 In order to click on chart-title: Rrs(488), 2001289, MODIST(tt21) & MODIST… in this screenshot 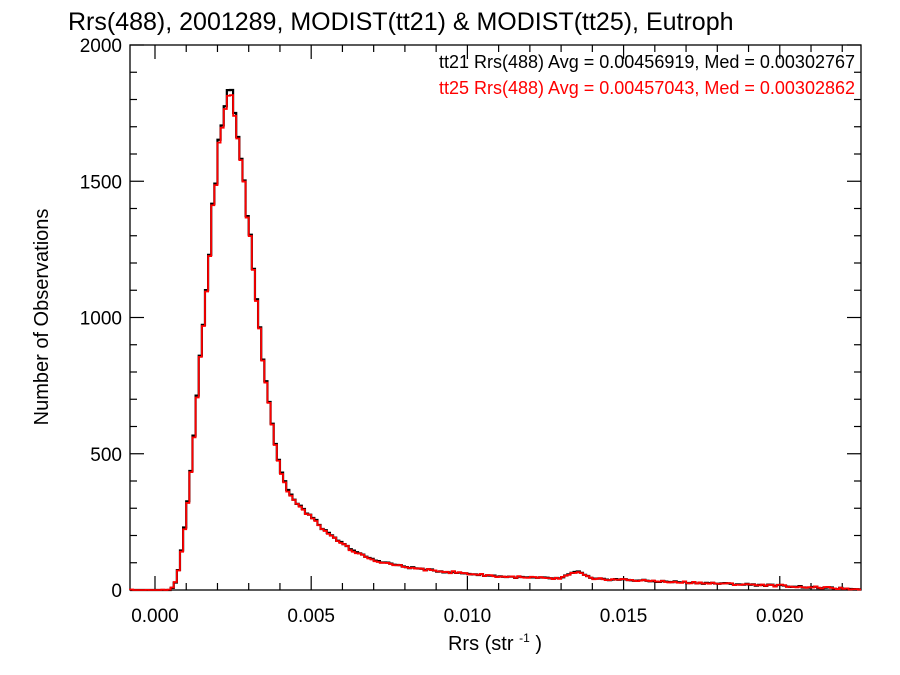, I will do `click(401, 22)`.